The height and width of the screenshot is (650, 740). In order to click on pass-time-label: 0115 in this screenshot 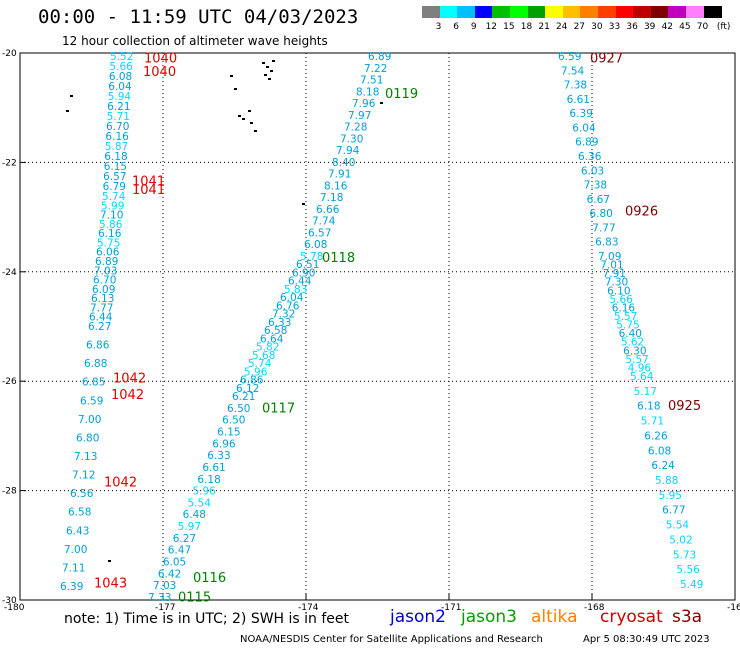, I will do `click(194, 597)`.